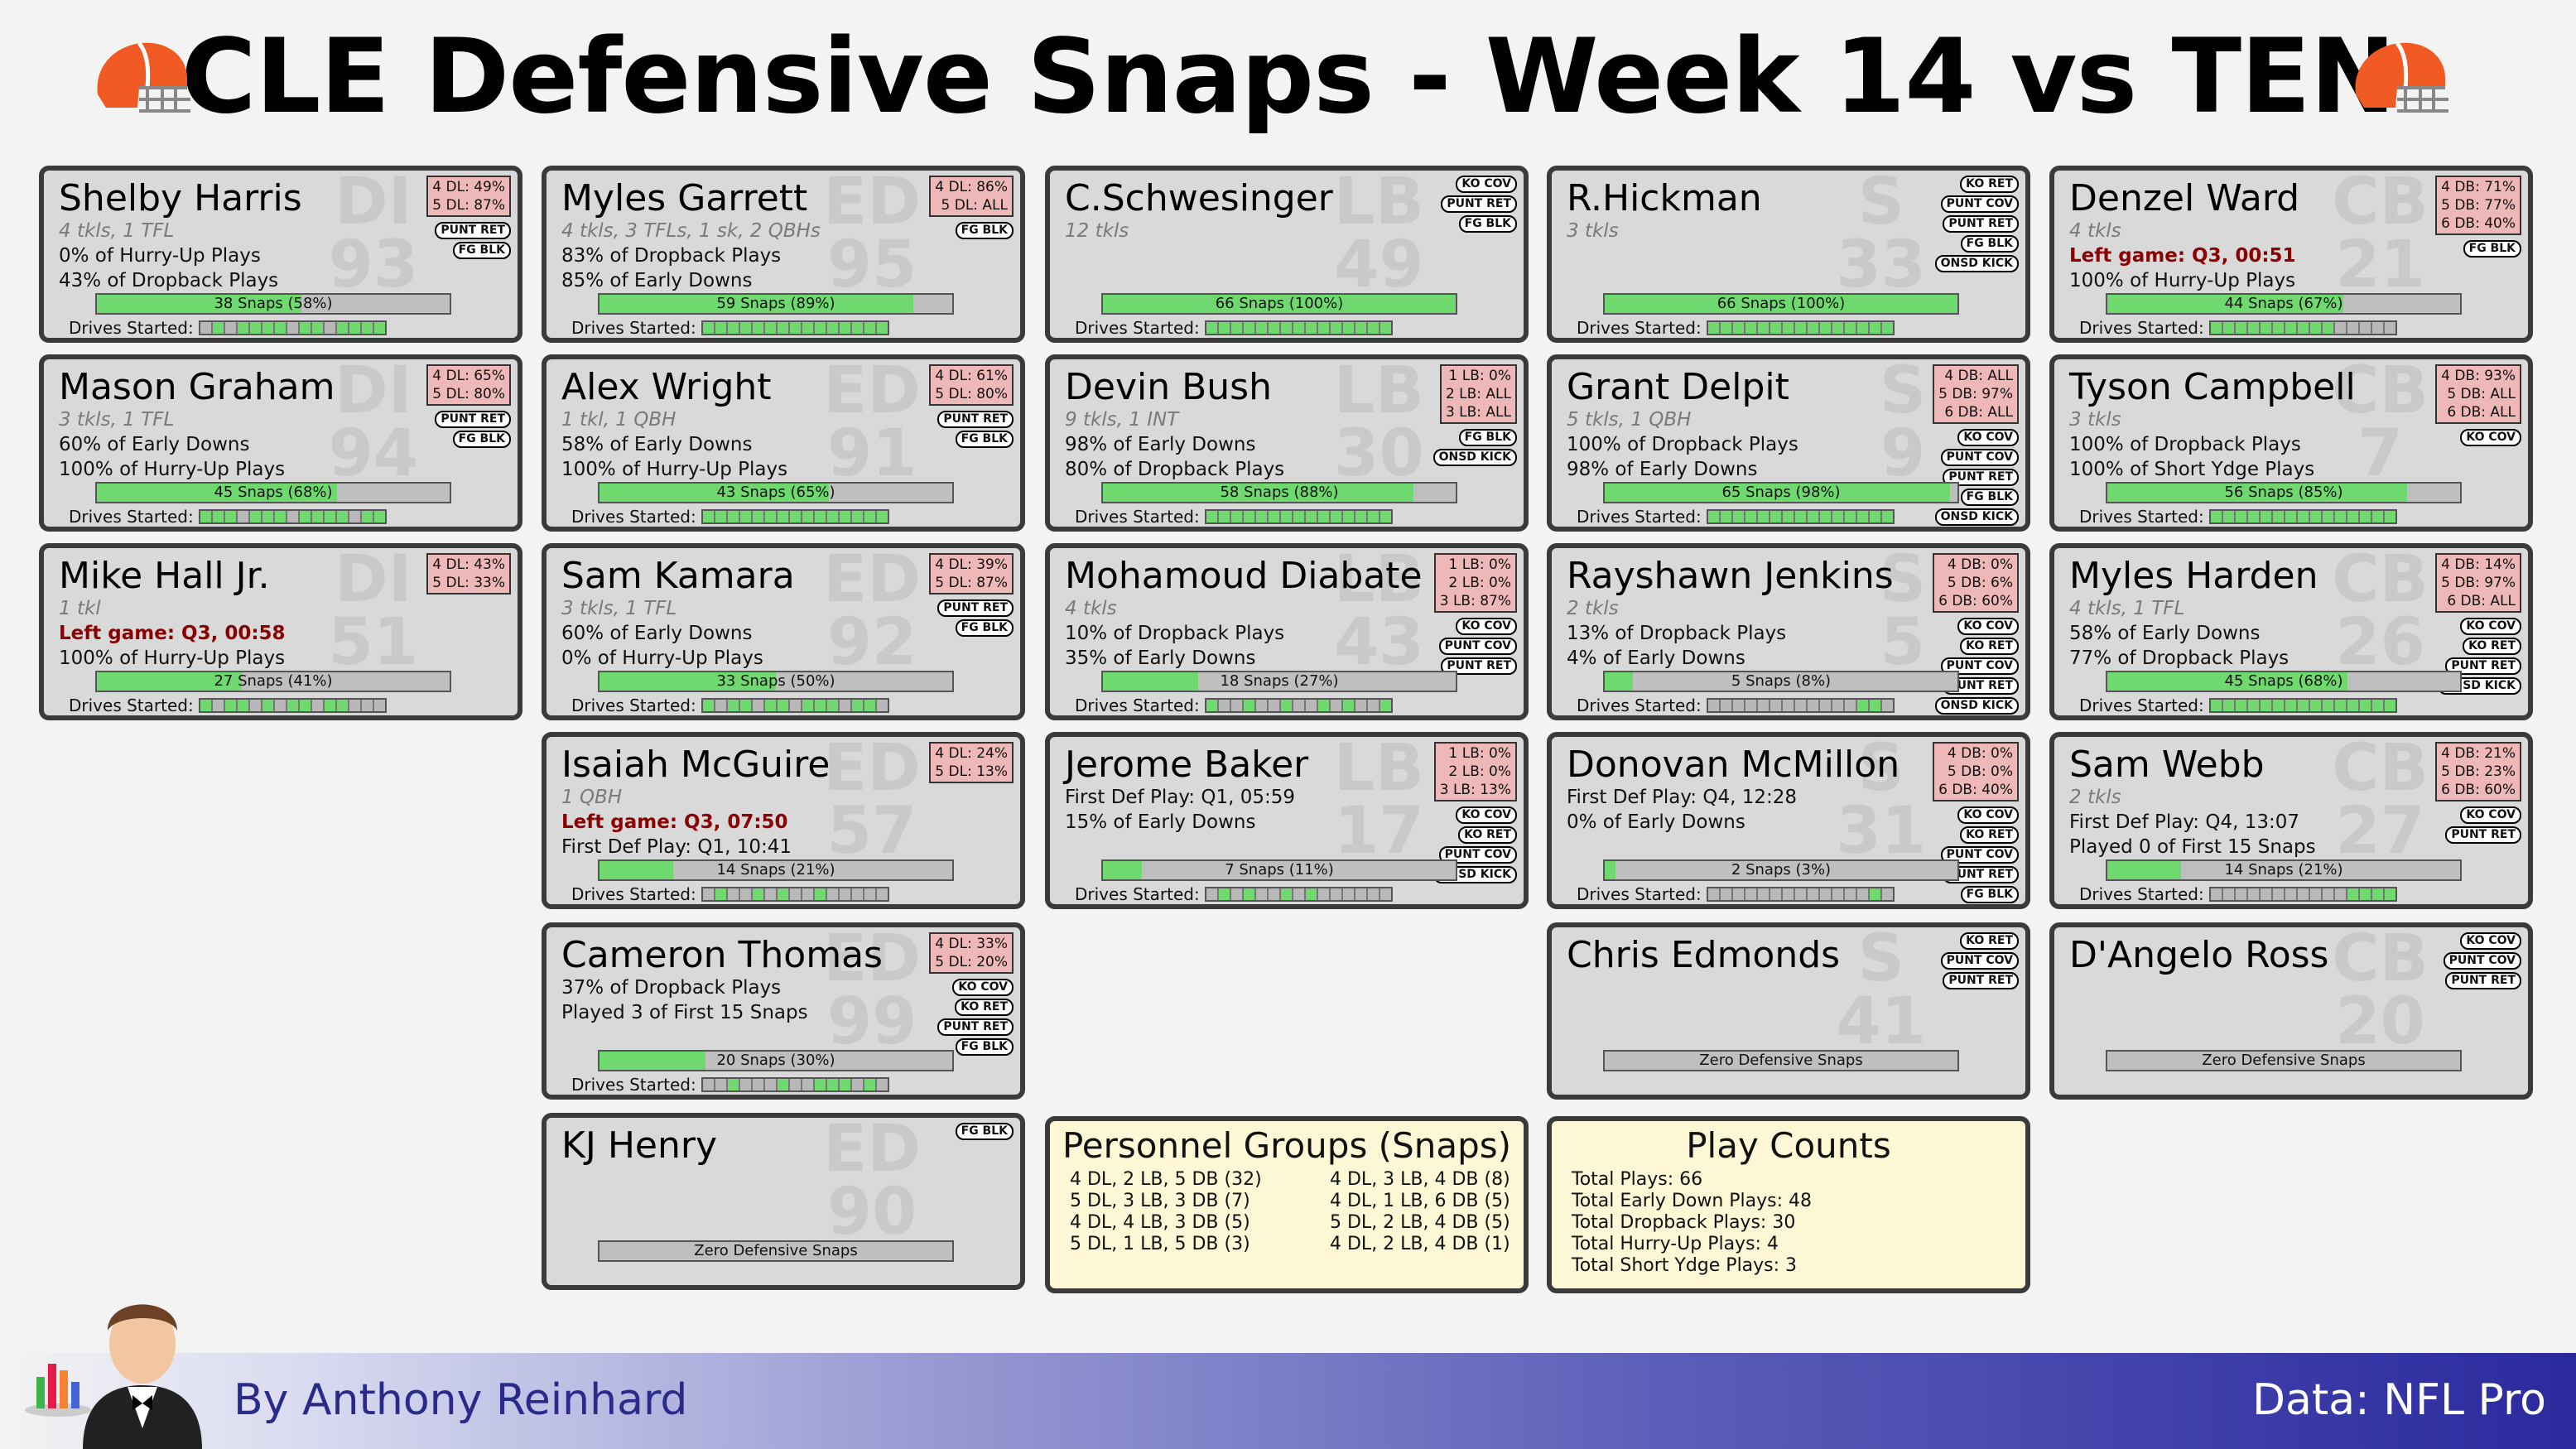  I want to click on depth-usage-box: 4 DB: 21% 5 DB: 23% 6 DB: 60%, so click(2478, 772).